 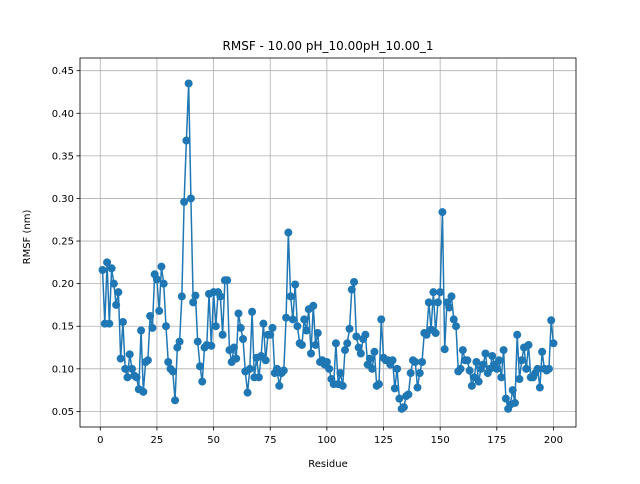 I want to click on y-tick-label: 0.10, so click(x=63, y=369).